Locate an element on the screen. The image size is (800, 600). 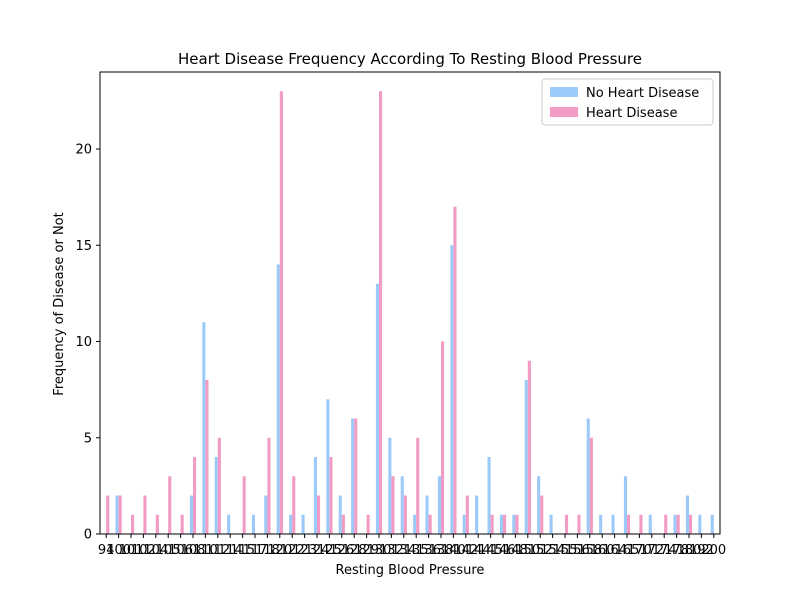
x-tick-label: 180 is located at coordinates (689, 550).